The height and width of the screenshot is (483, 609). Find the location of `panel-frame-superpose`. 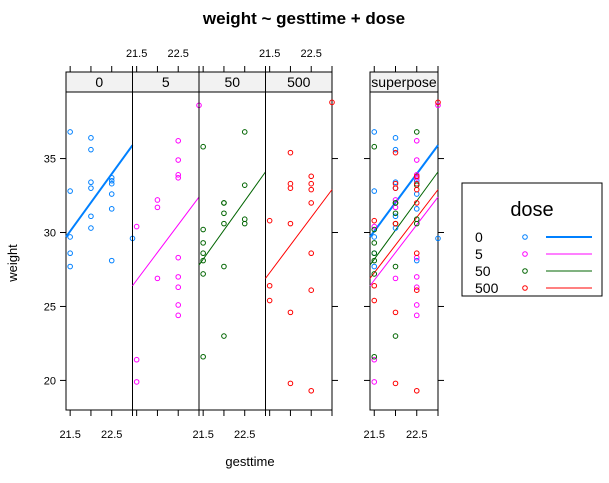

panel-frame-superpose is located at coordinates (404, 251).